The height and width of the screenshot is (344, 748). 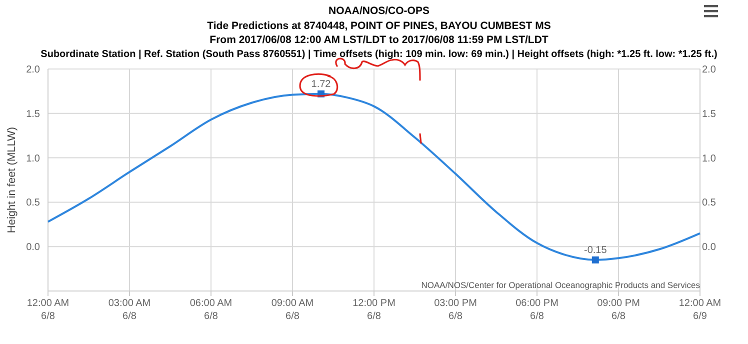 I want to click on x-tick-label: 12:00 PM 6/8, so click(x=374, y=310).